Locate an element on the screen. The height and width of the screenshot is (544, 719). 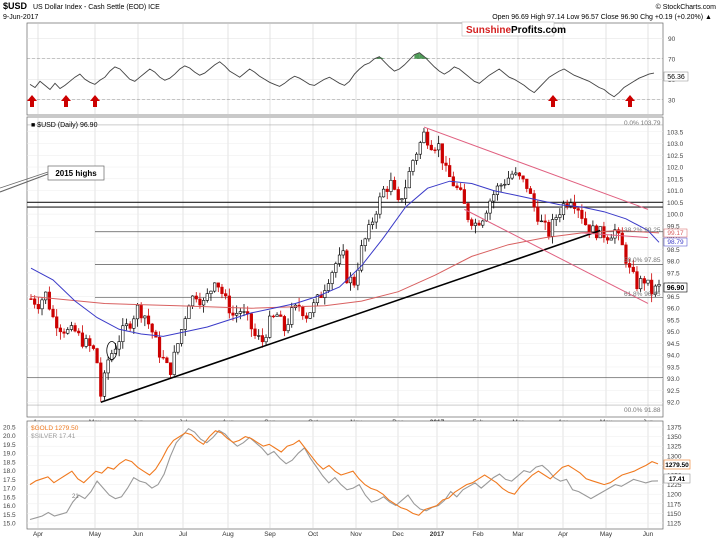
price-tick-label: 101.0 is located at coordinates (675, 191).